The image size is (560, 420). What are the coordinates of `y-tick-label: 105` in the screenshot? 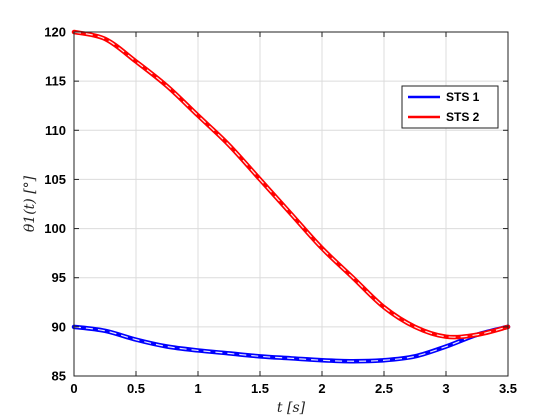 It's located at (55, 179).